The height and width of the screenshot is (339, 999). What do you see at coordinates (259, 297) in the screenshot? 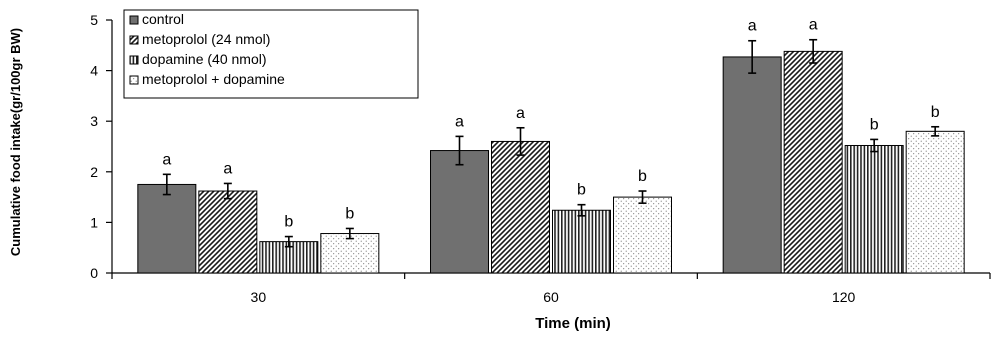
I see `x-tick-label: 30` at bounding box center [259, 297].